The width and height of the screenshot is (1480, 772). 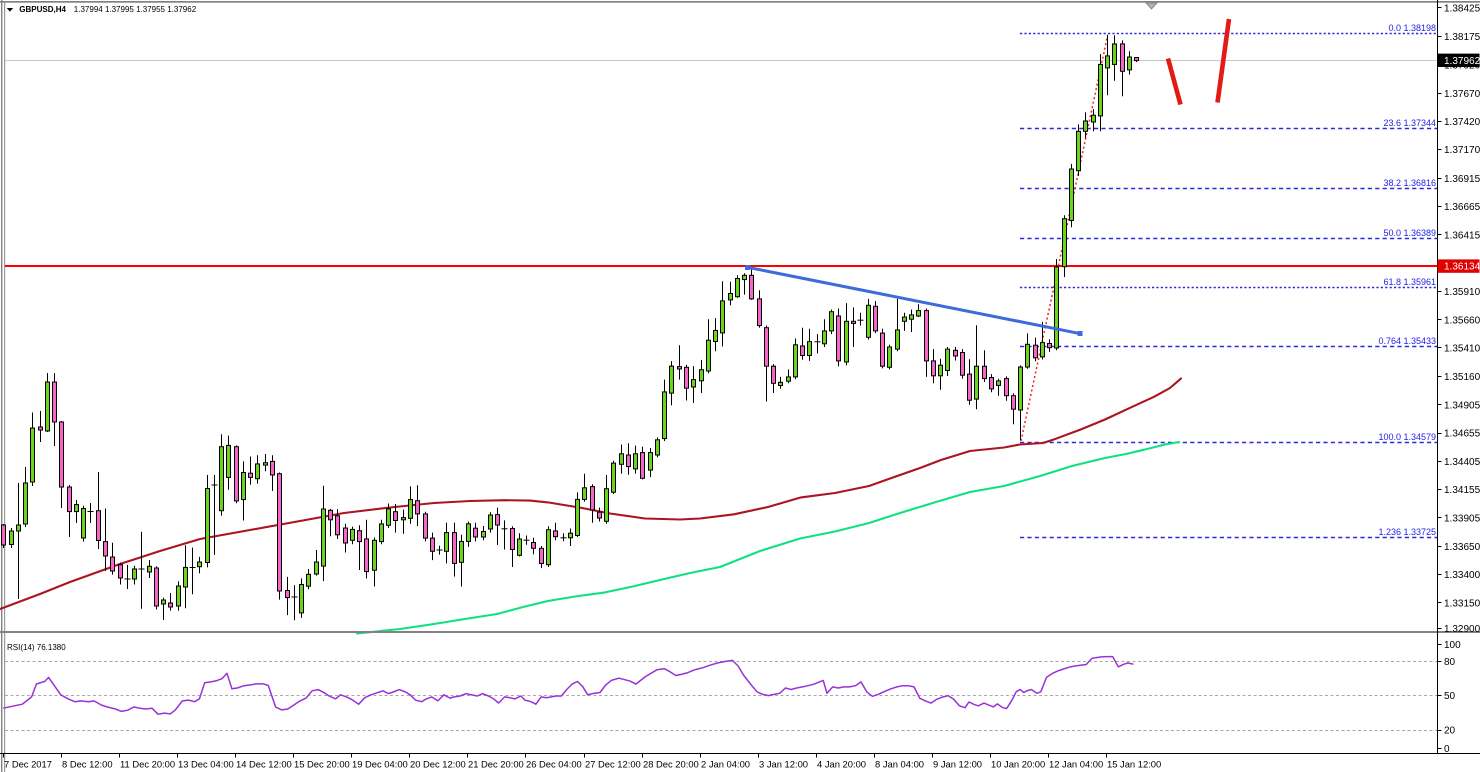 What do you see at coordinates (1018, 764) in the screenshot?
I see `svg-text: 10 Jan 20:00` at bounding box center [1018, 764].